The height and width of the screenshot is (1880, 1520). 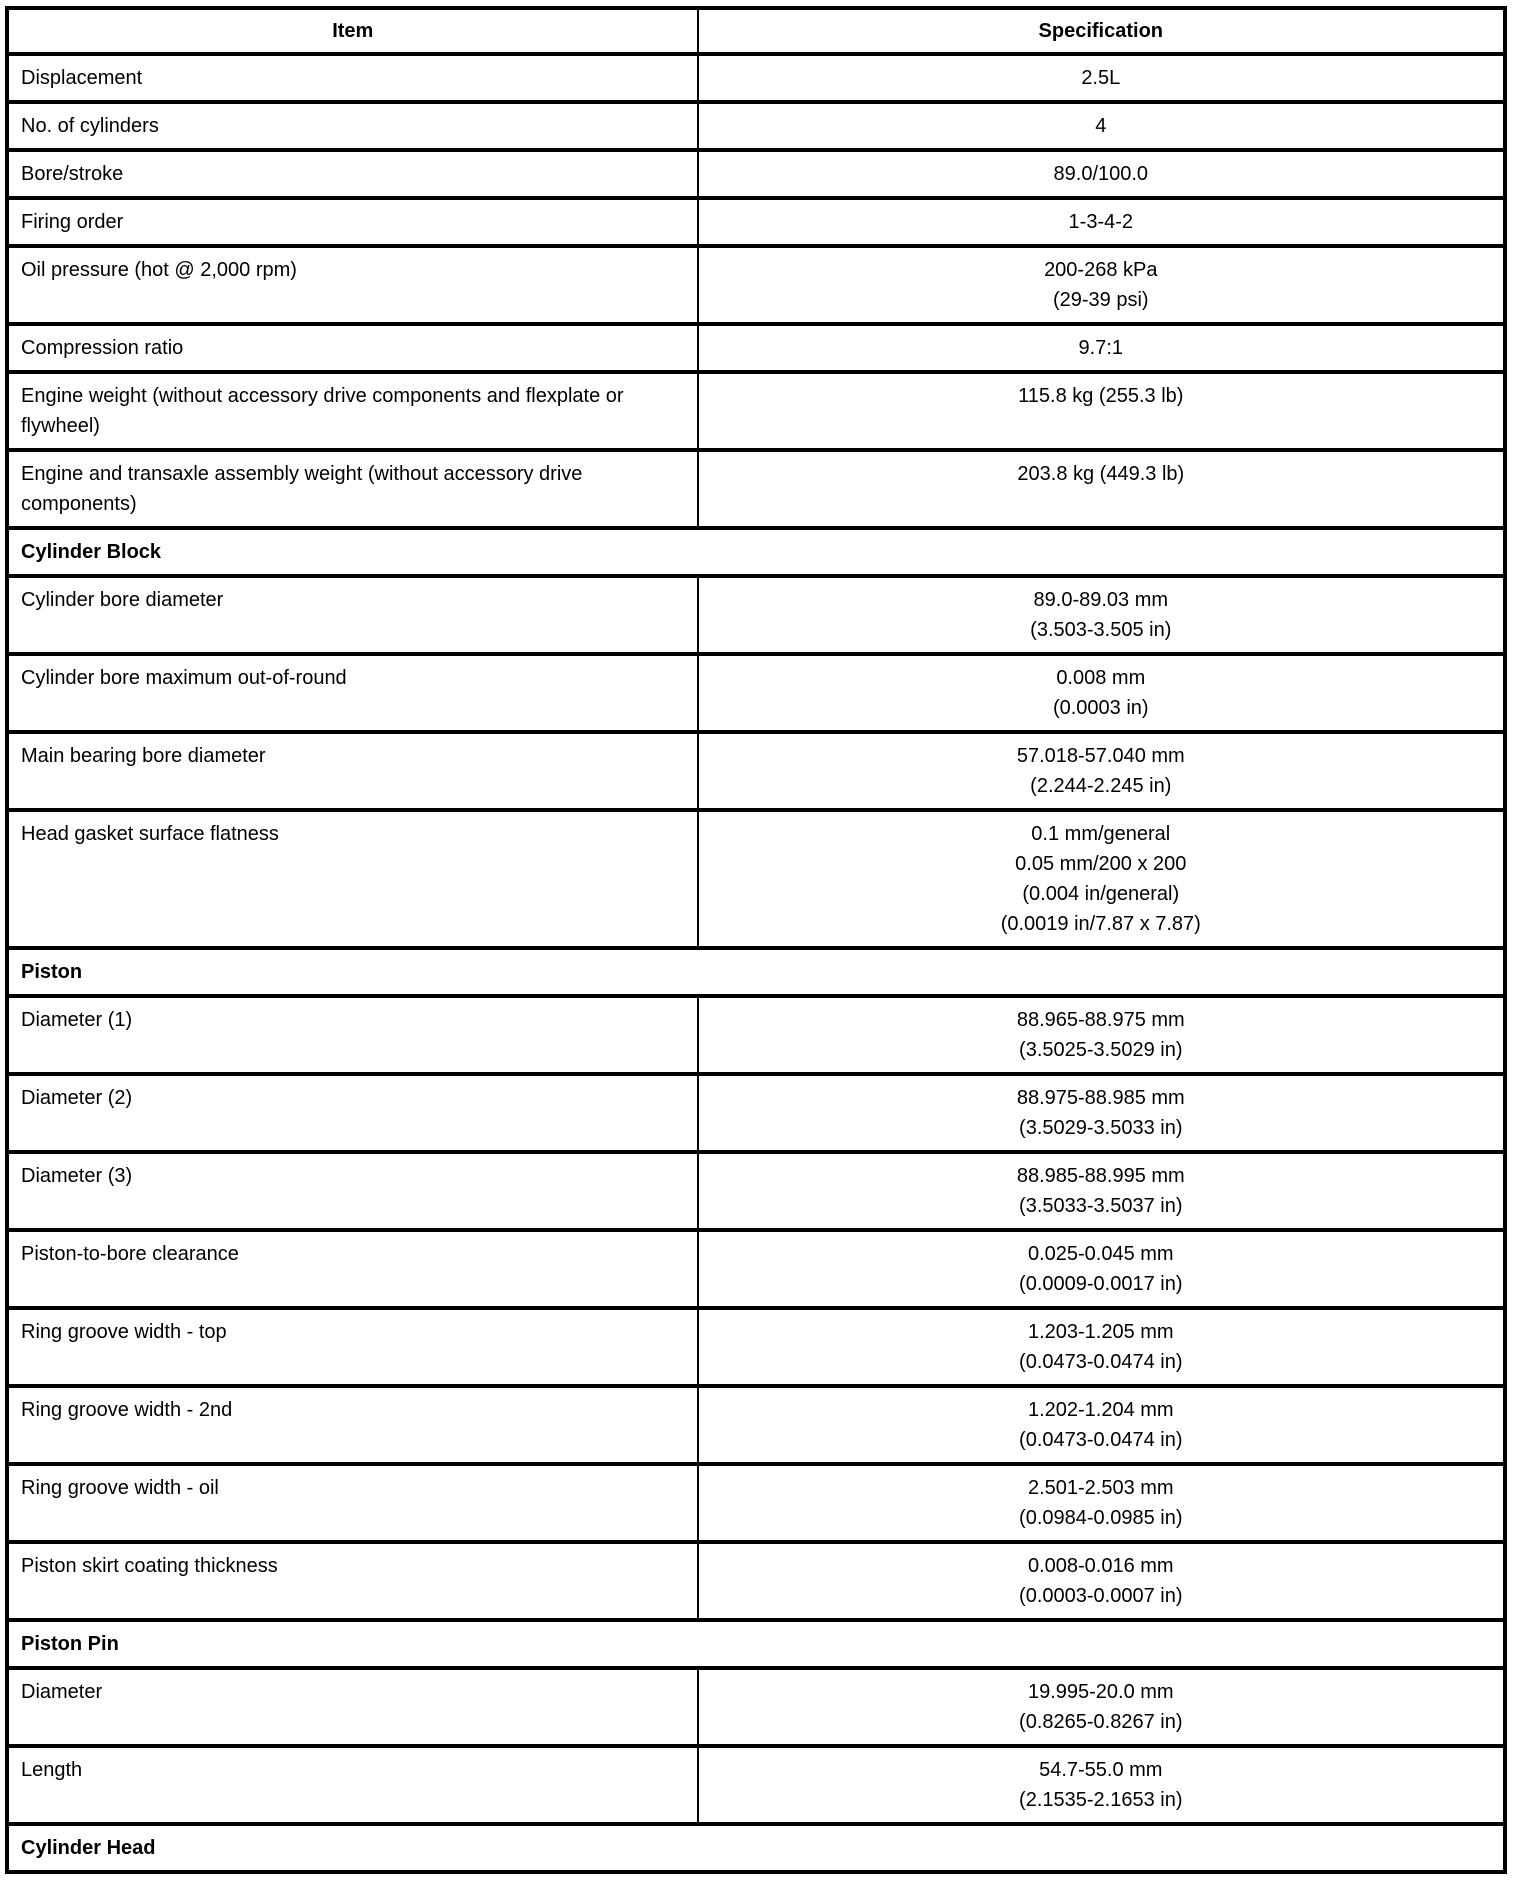 I want to click on spec-line: 0.025-0.045 mm, so click(x=1100, y=1254).